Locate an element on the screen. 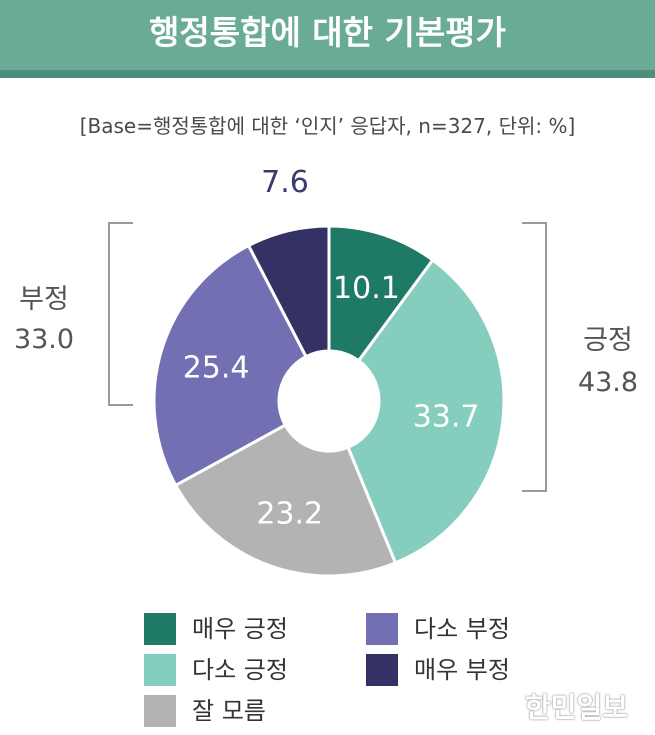  data-label-3: 23.2 is located at coordinates (289, 513).